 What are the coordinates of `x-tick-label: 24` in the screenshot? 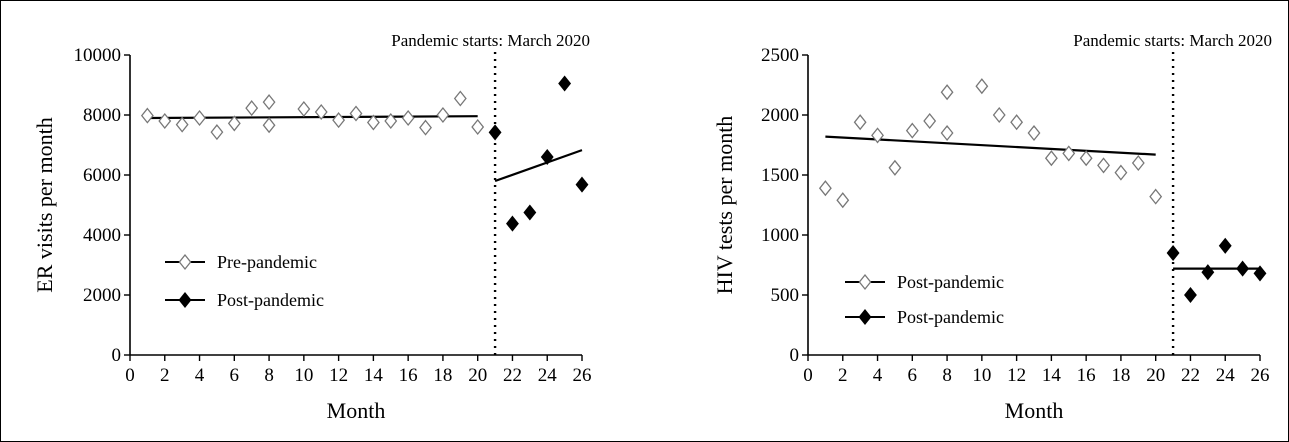 It's located at (1226, 375).